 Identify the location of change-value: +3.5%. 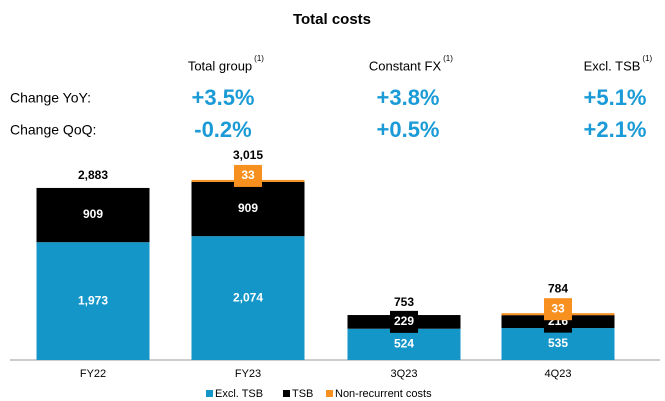
(223, 97).